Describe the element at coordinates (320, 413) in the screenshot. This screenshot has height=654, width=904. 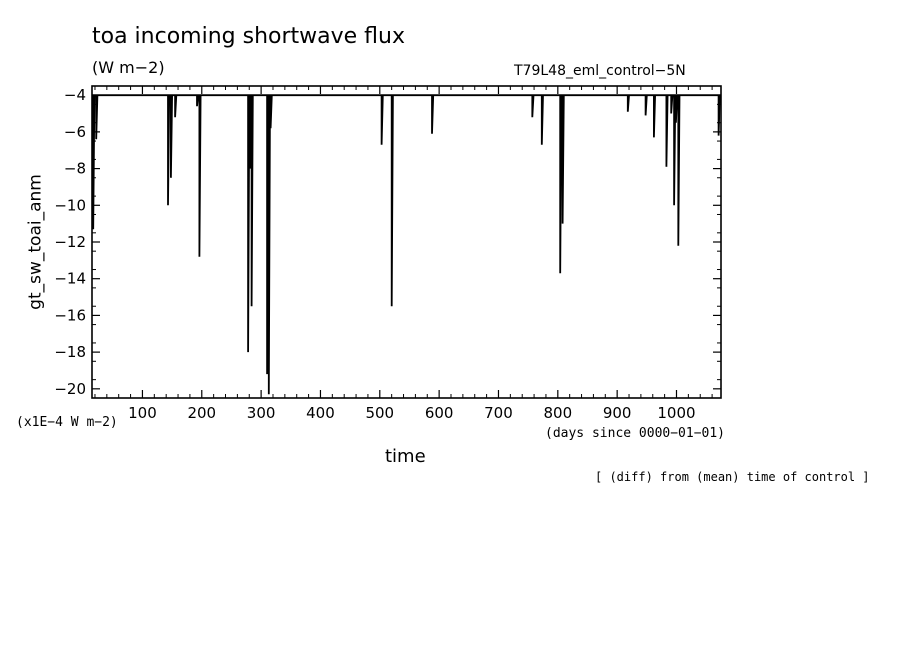
I see `x-tick-label: 400` at that location.